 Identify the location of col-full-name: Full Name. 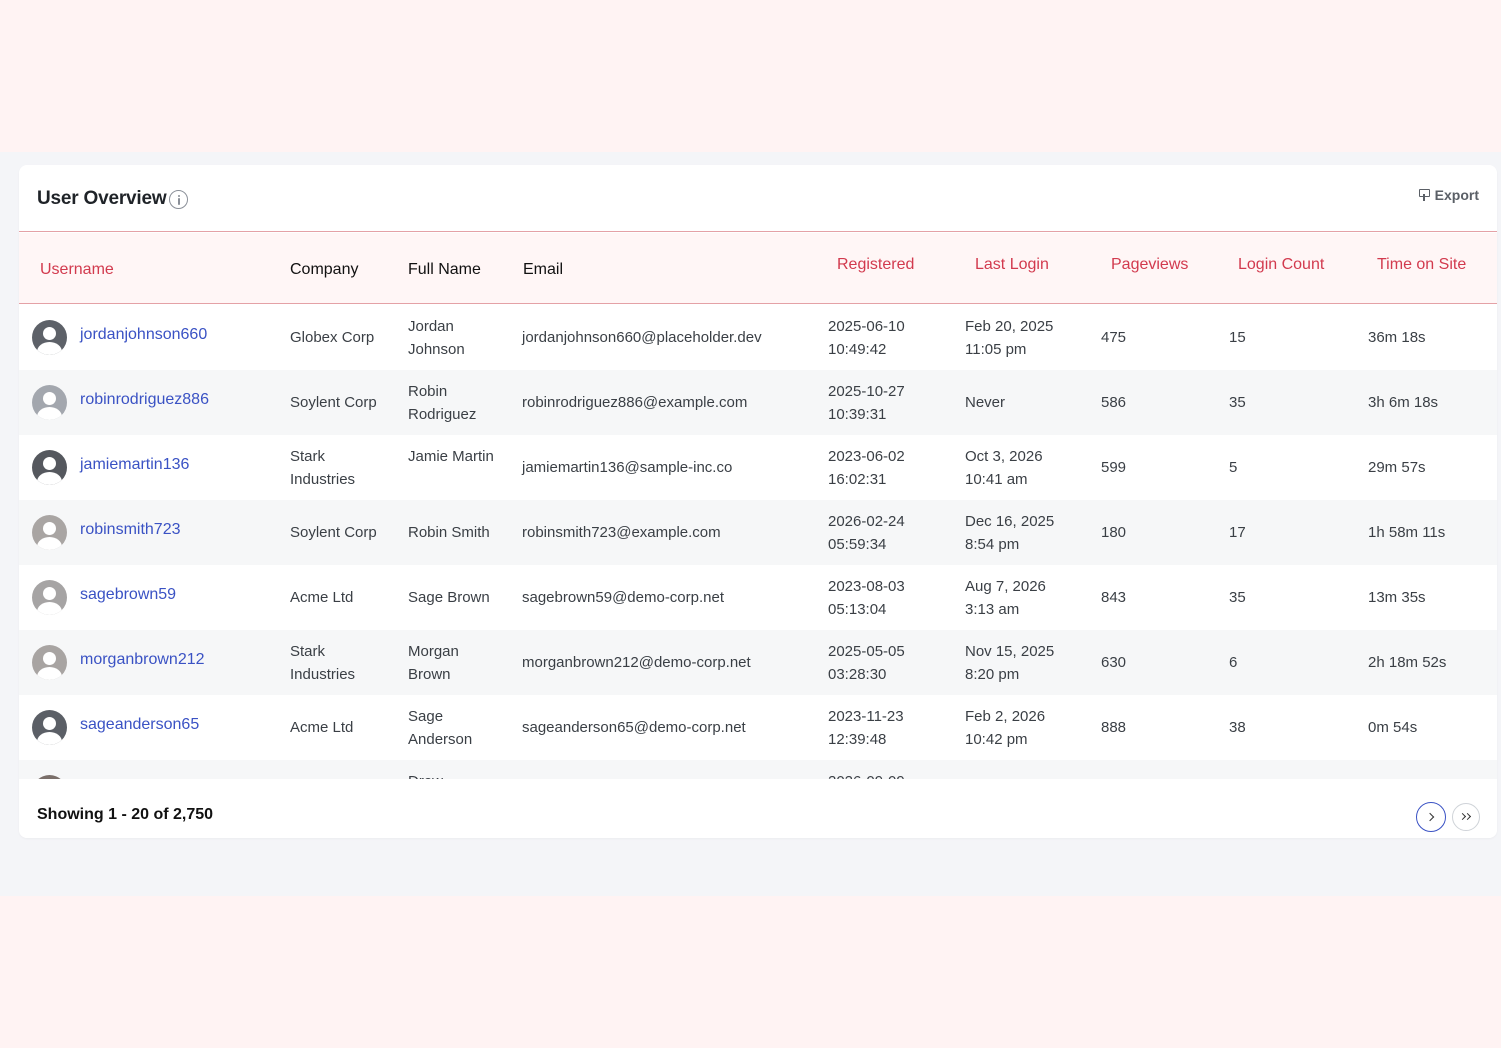
(444, 269).